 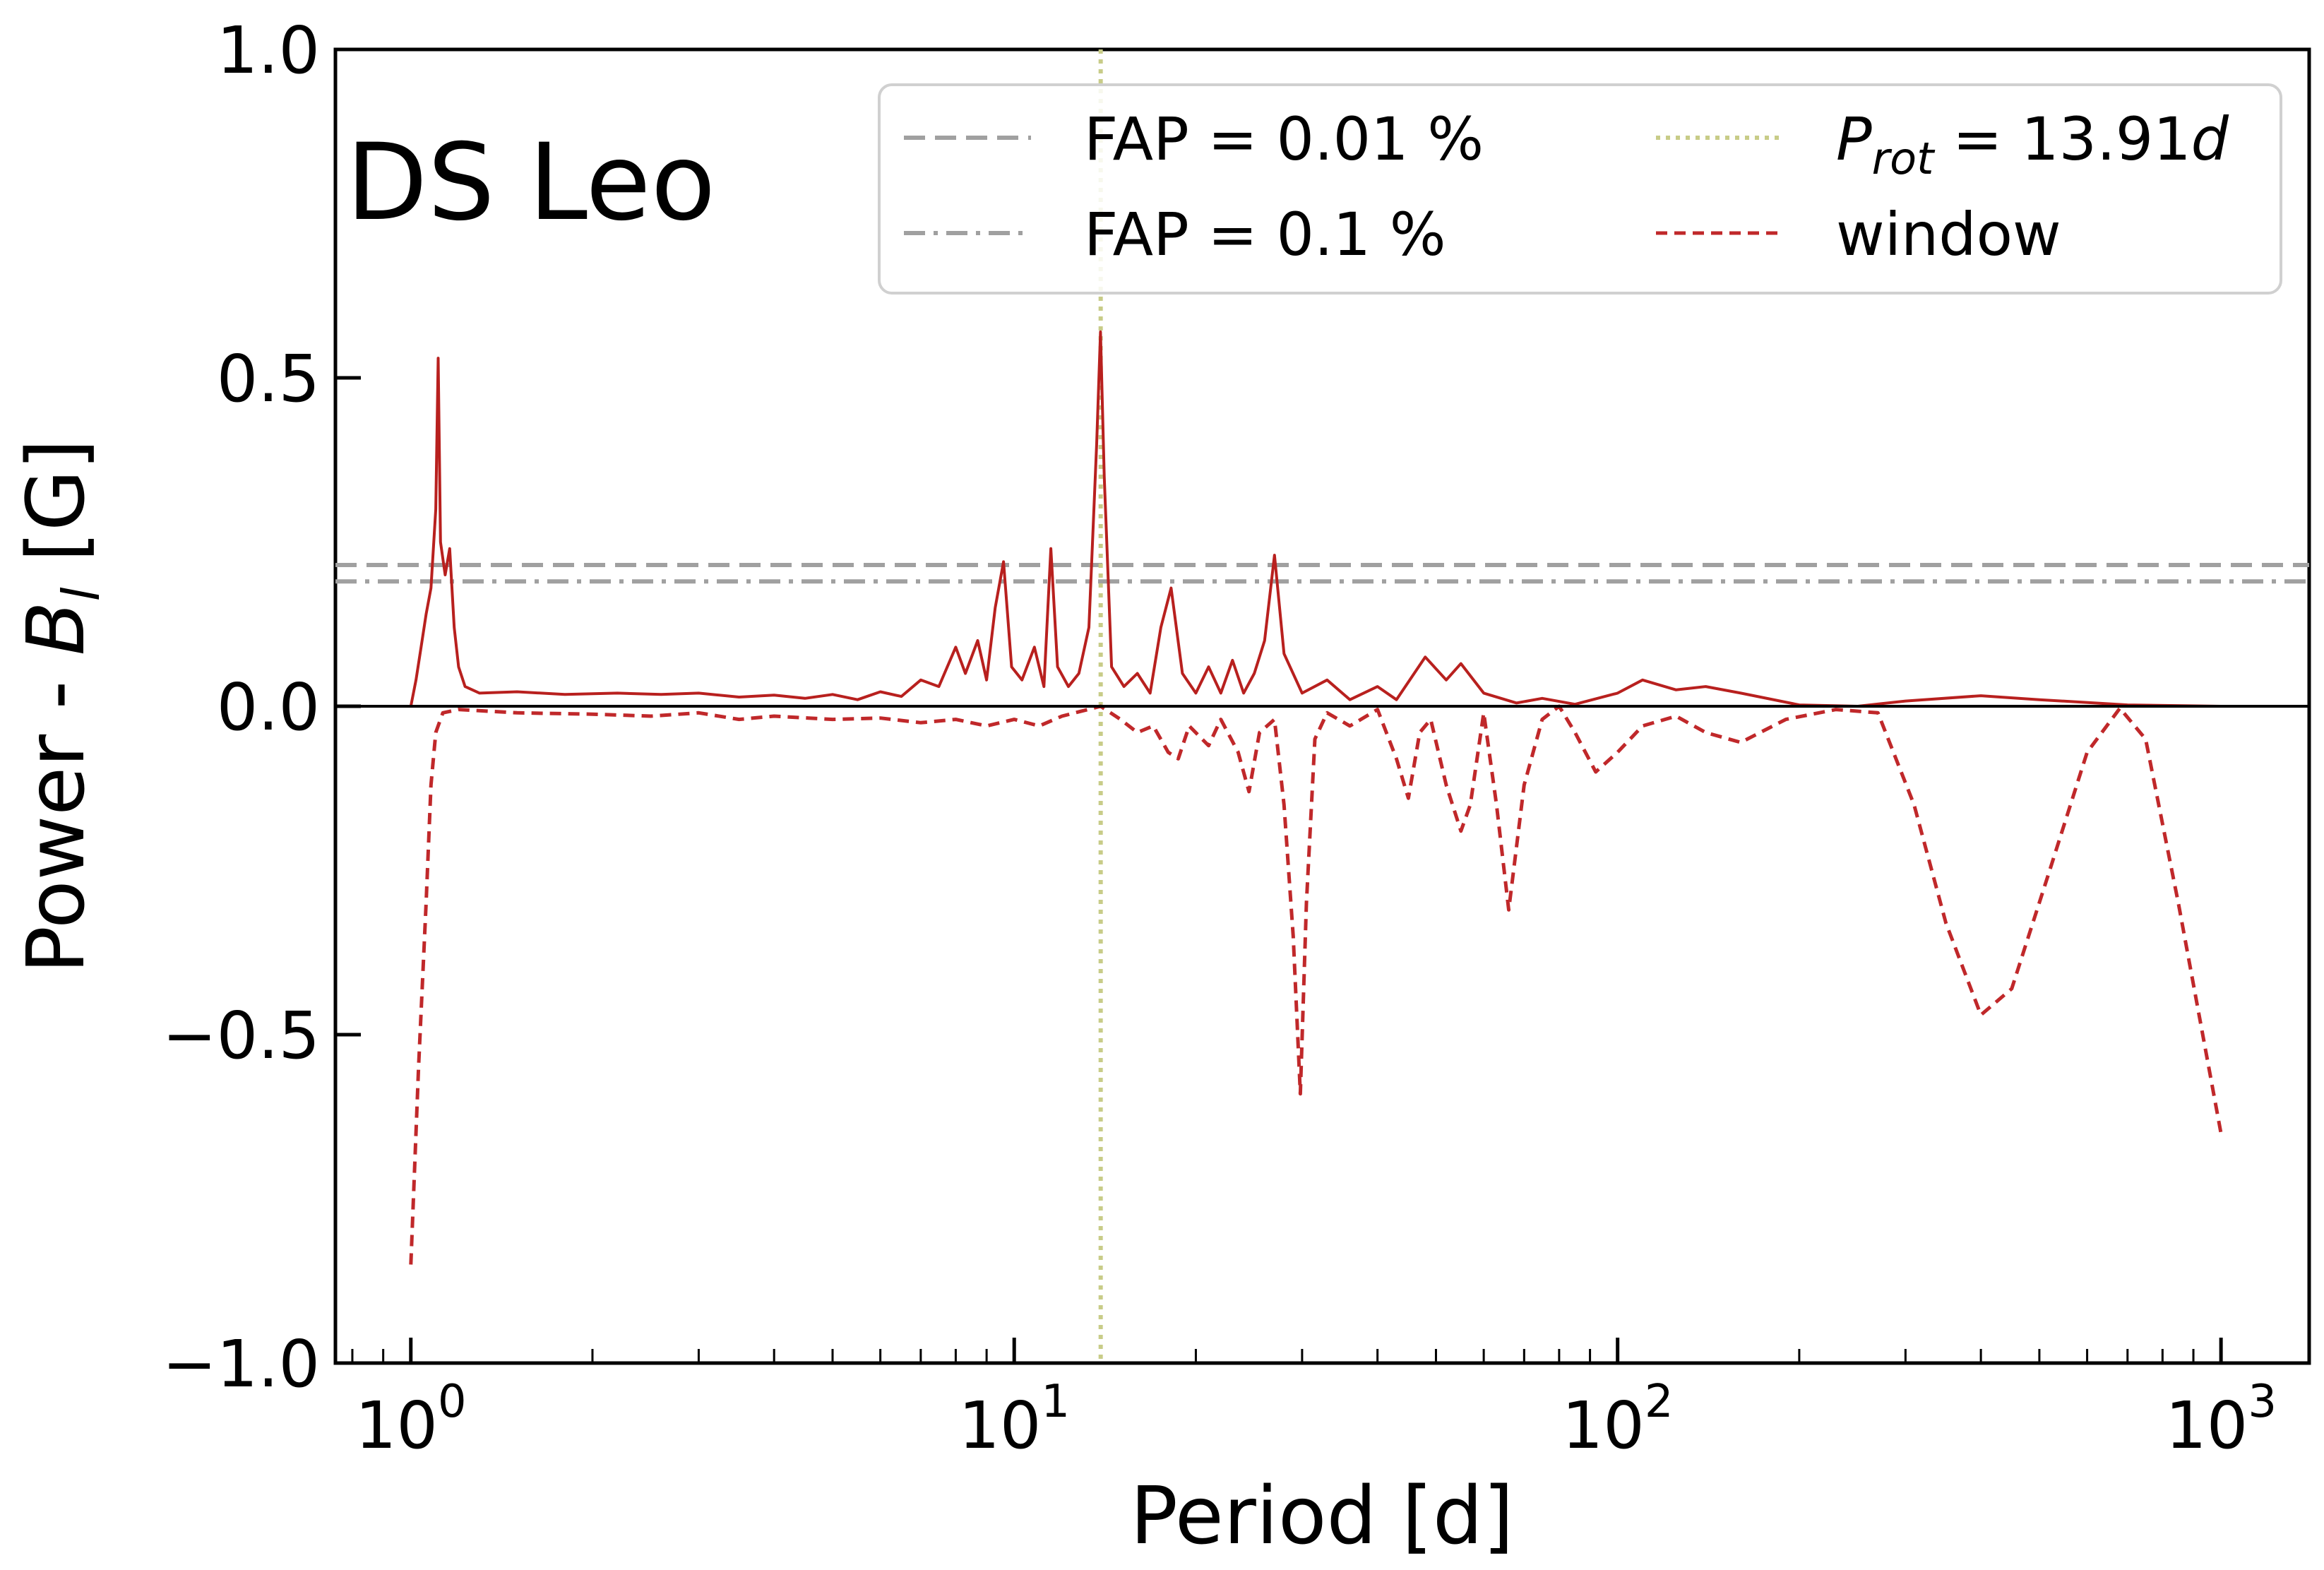 What do you see at coordinates (56, 814) in the screenshot?
I see `y-axis-label-main: Power -` at bounding box center [56, 814].